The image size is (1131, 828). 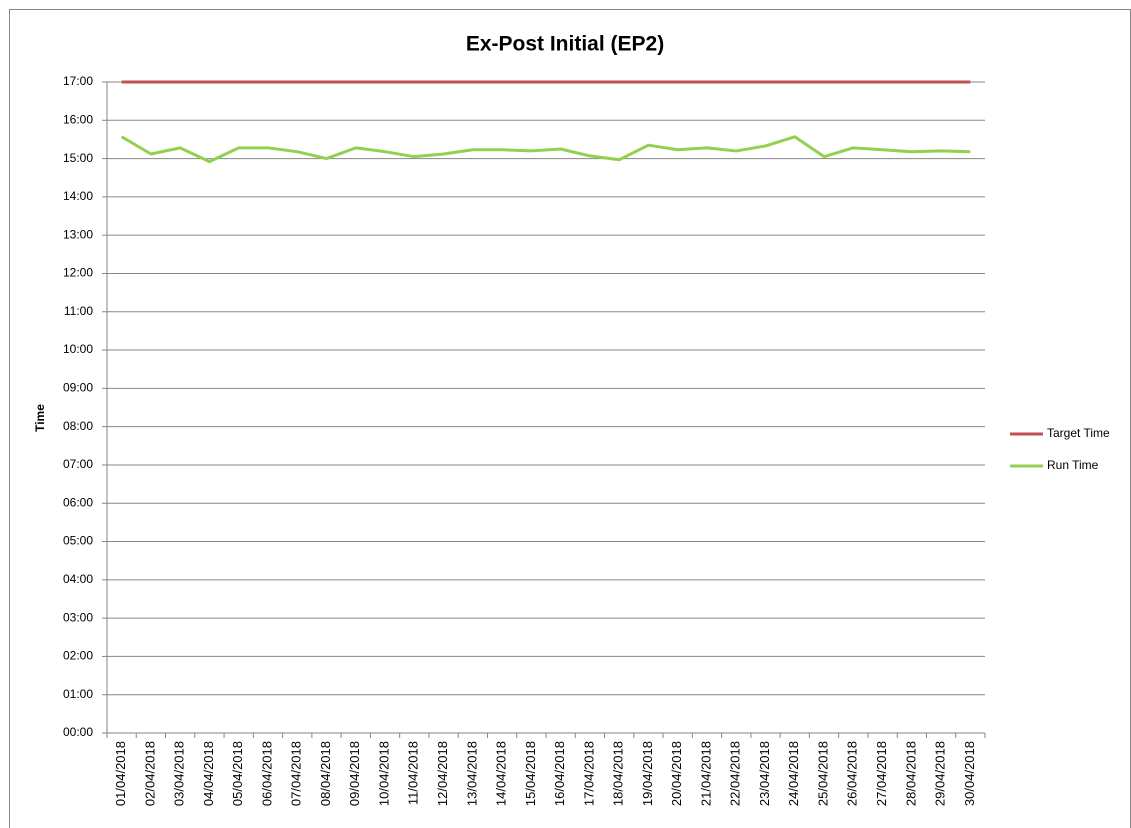 I want to click on y-tick-label: 00:00, so click(x=78, y=732).